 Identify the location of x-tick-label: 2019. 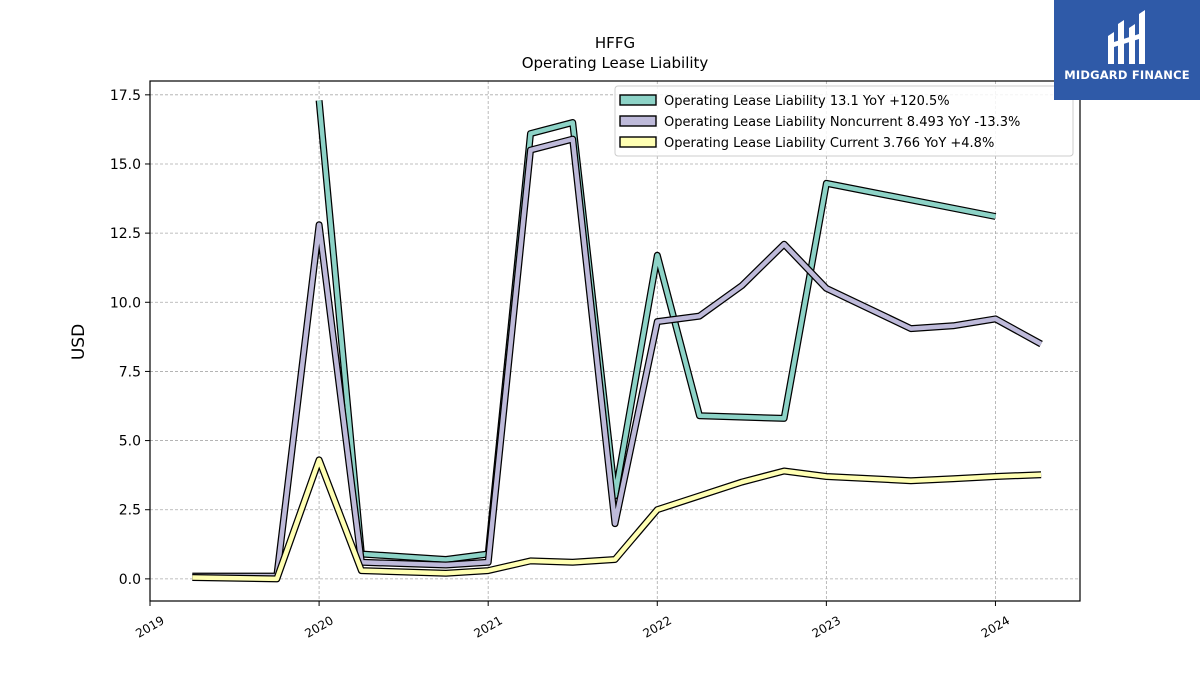
(149, 626).